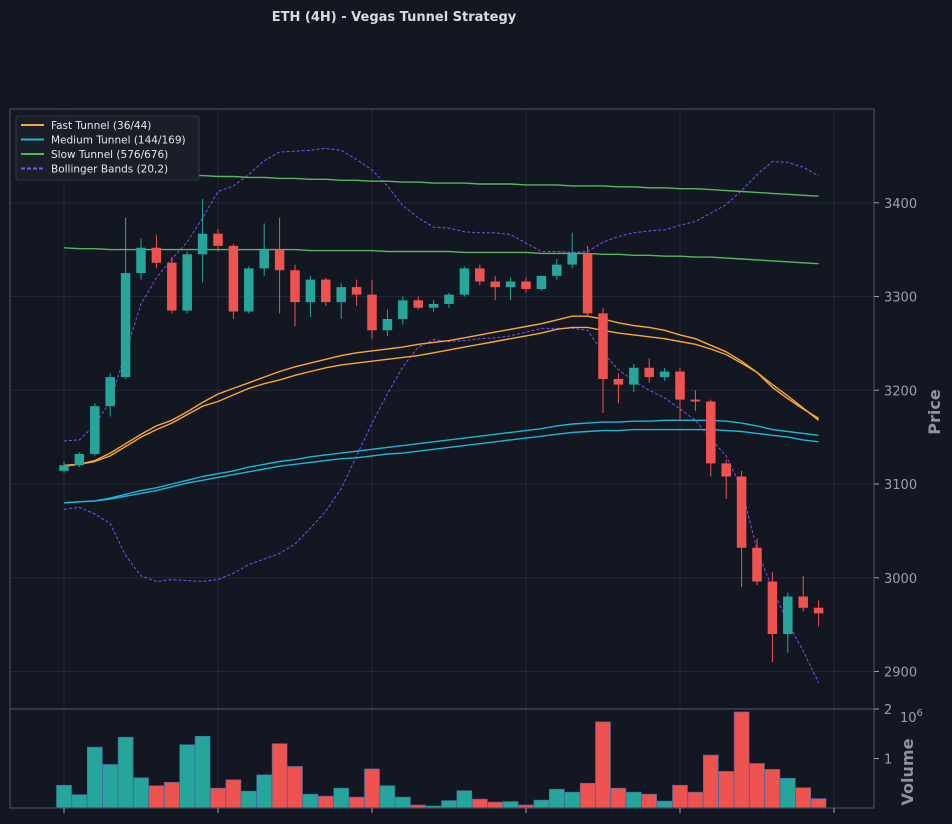 This screenshot has width=952, height=824. I want to click on price-tick-label: 2900, so click(900, 673).